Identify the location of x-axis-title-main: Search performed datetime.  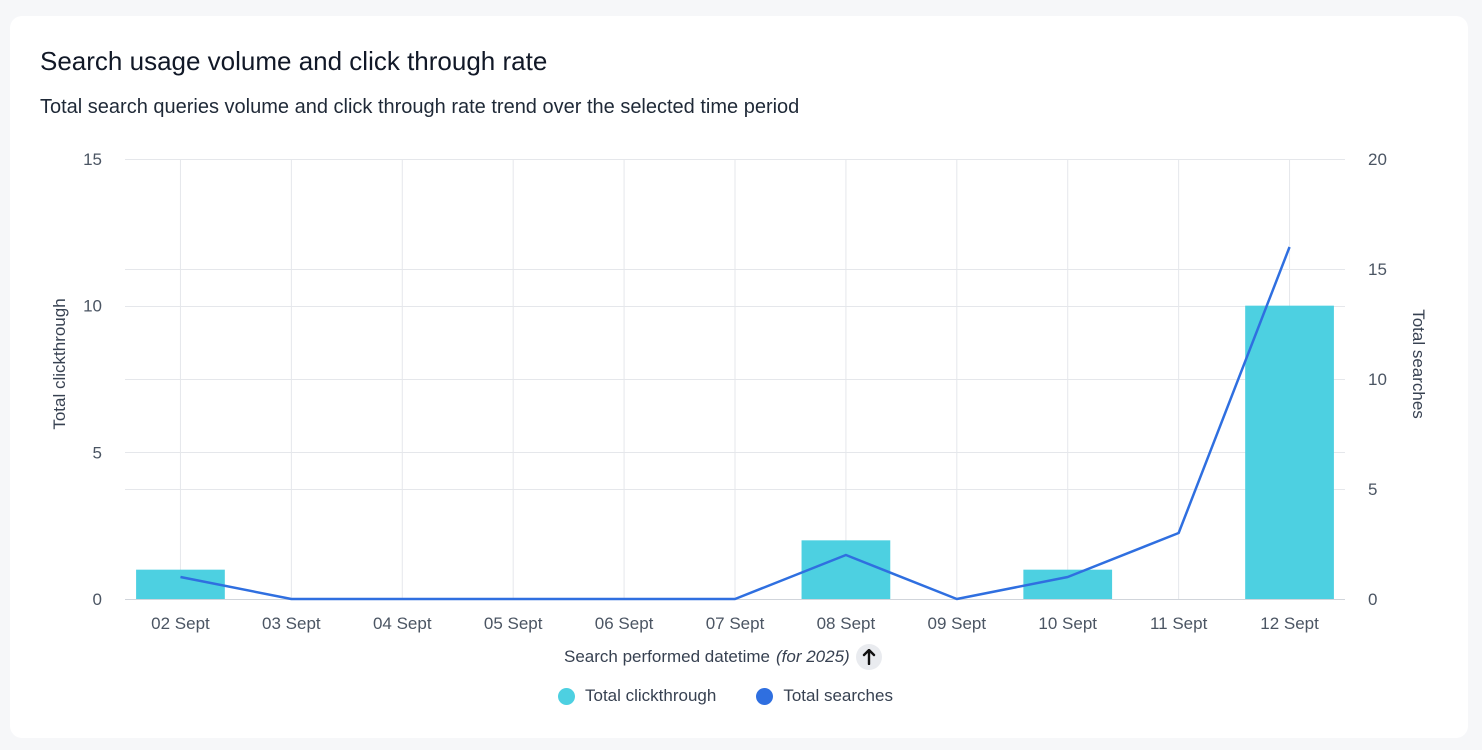
(667, 656).